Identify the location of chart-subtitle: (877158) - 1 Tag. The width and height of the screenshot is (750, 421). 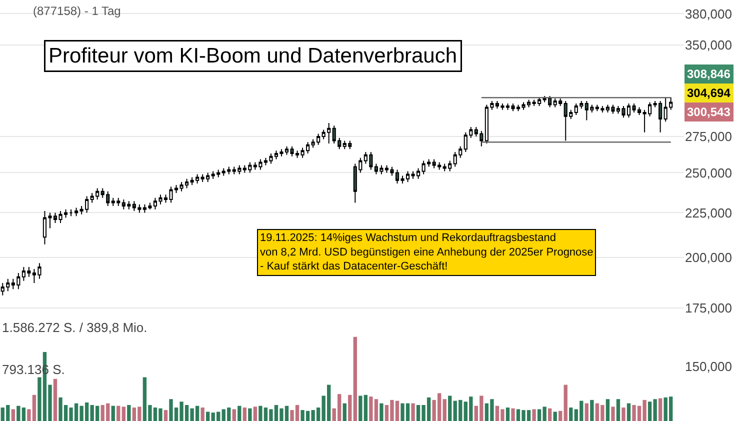
(77, 11).